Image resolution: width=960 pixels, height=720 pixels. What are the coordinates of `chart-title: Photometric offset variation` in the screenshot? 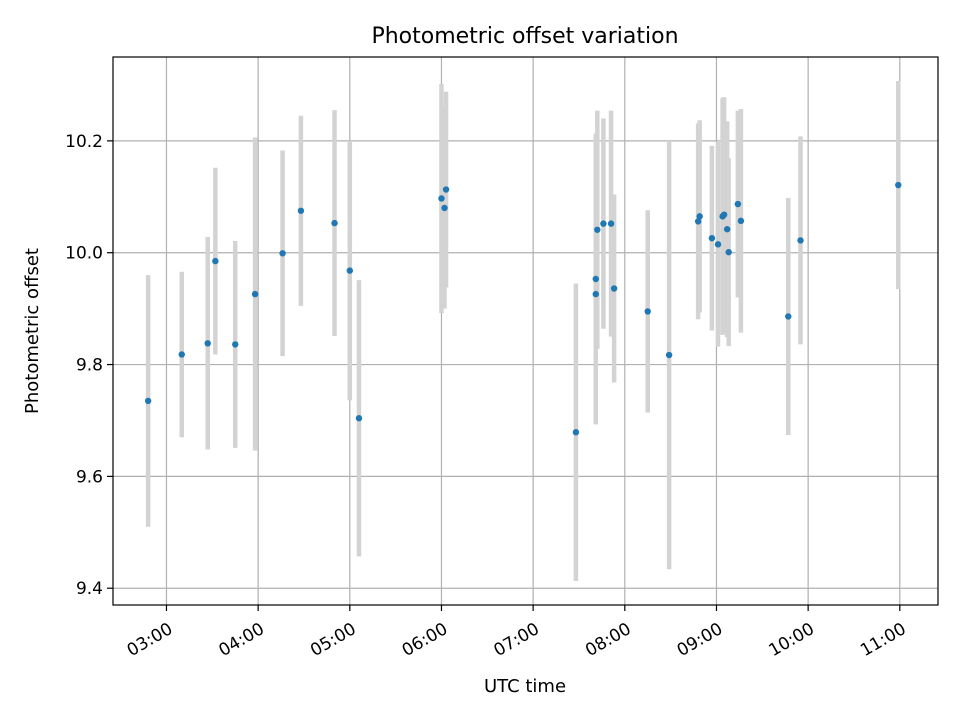 It's located at (524, 36).